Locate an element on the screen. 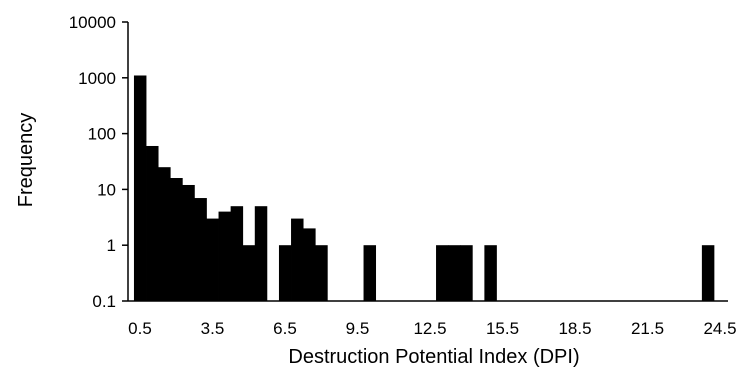 The width and height of the screenshot is (736, 381). y-tick-label: 1 is located at coordinates (111, 245).